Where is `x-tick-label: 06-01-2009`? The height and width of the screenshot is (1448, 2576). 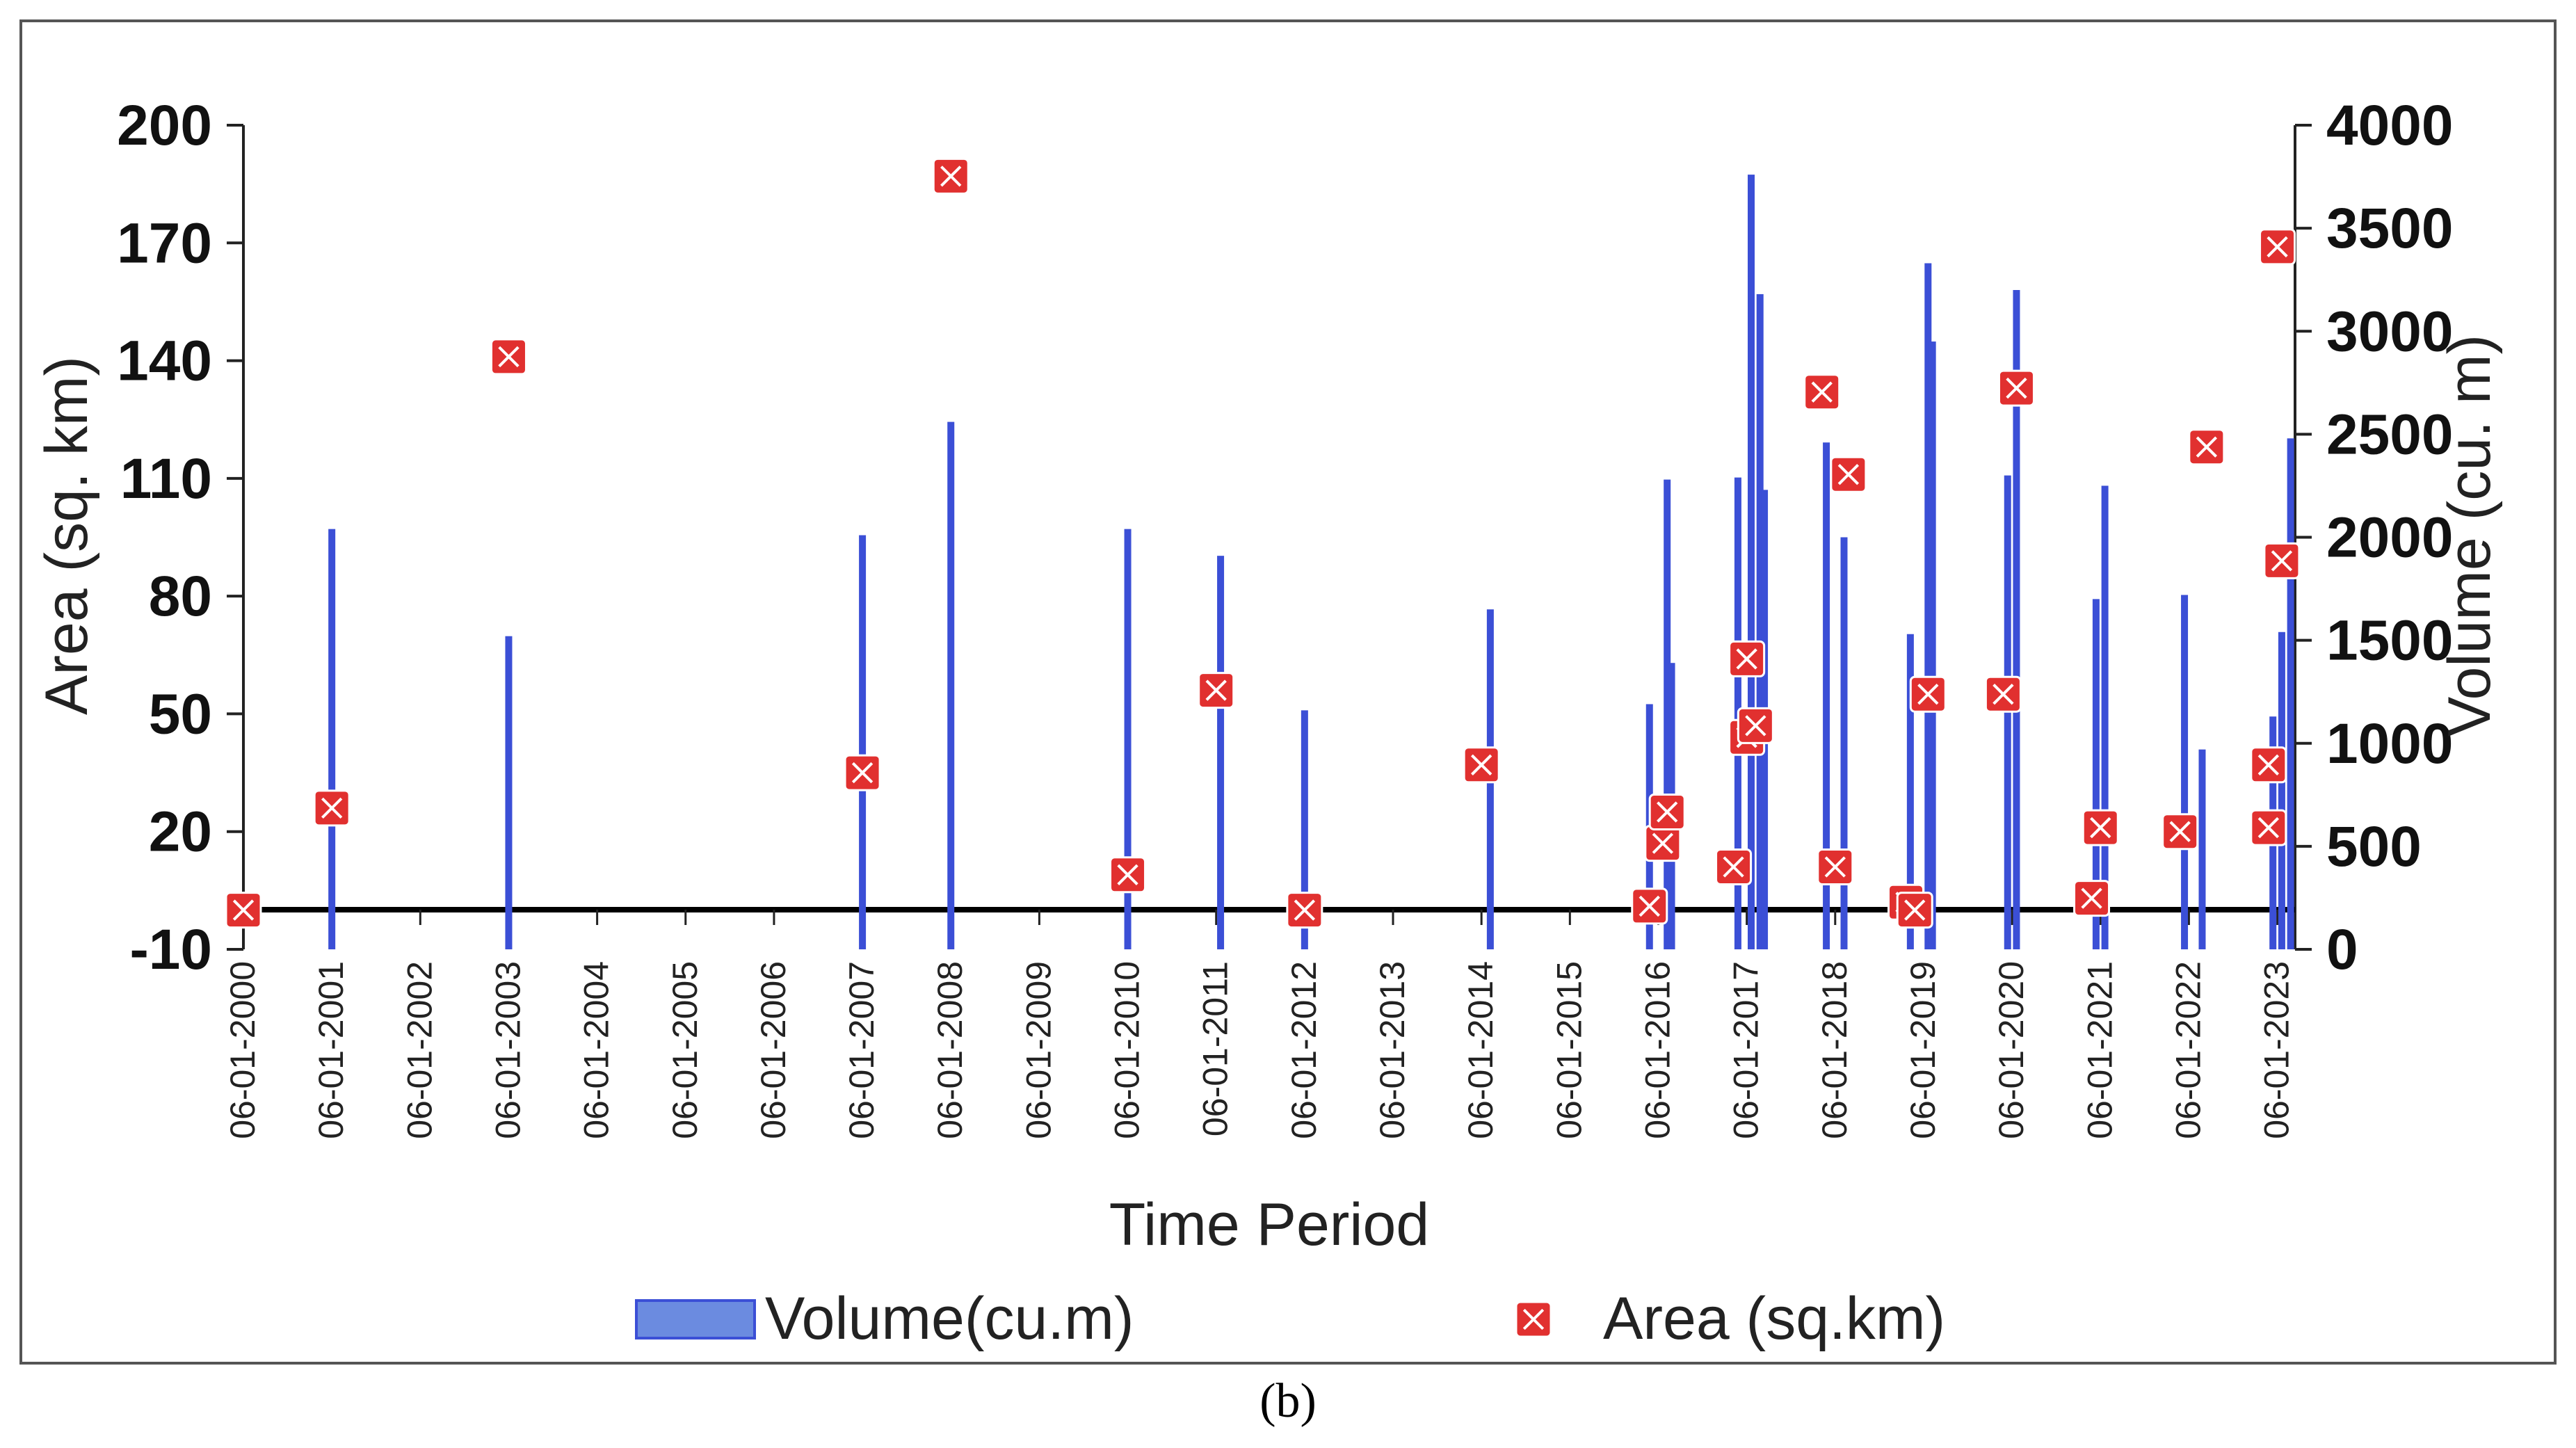
x-tick-label: 06-01-2009 is located at coordinates (1038, 1050).